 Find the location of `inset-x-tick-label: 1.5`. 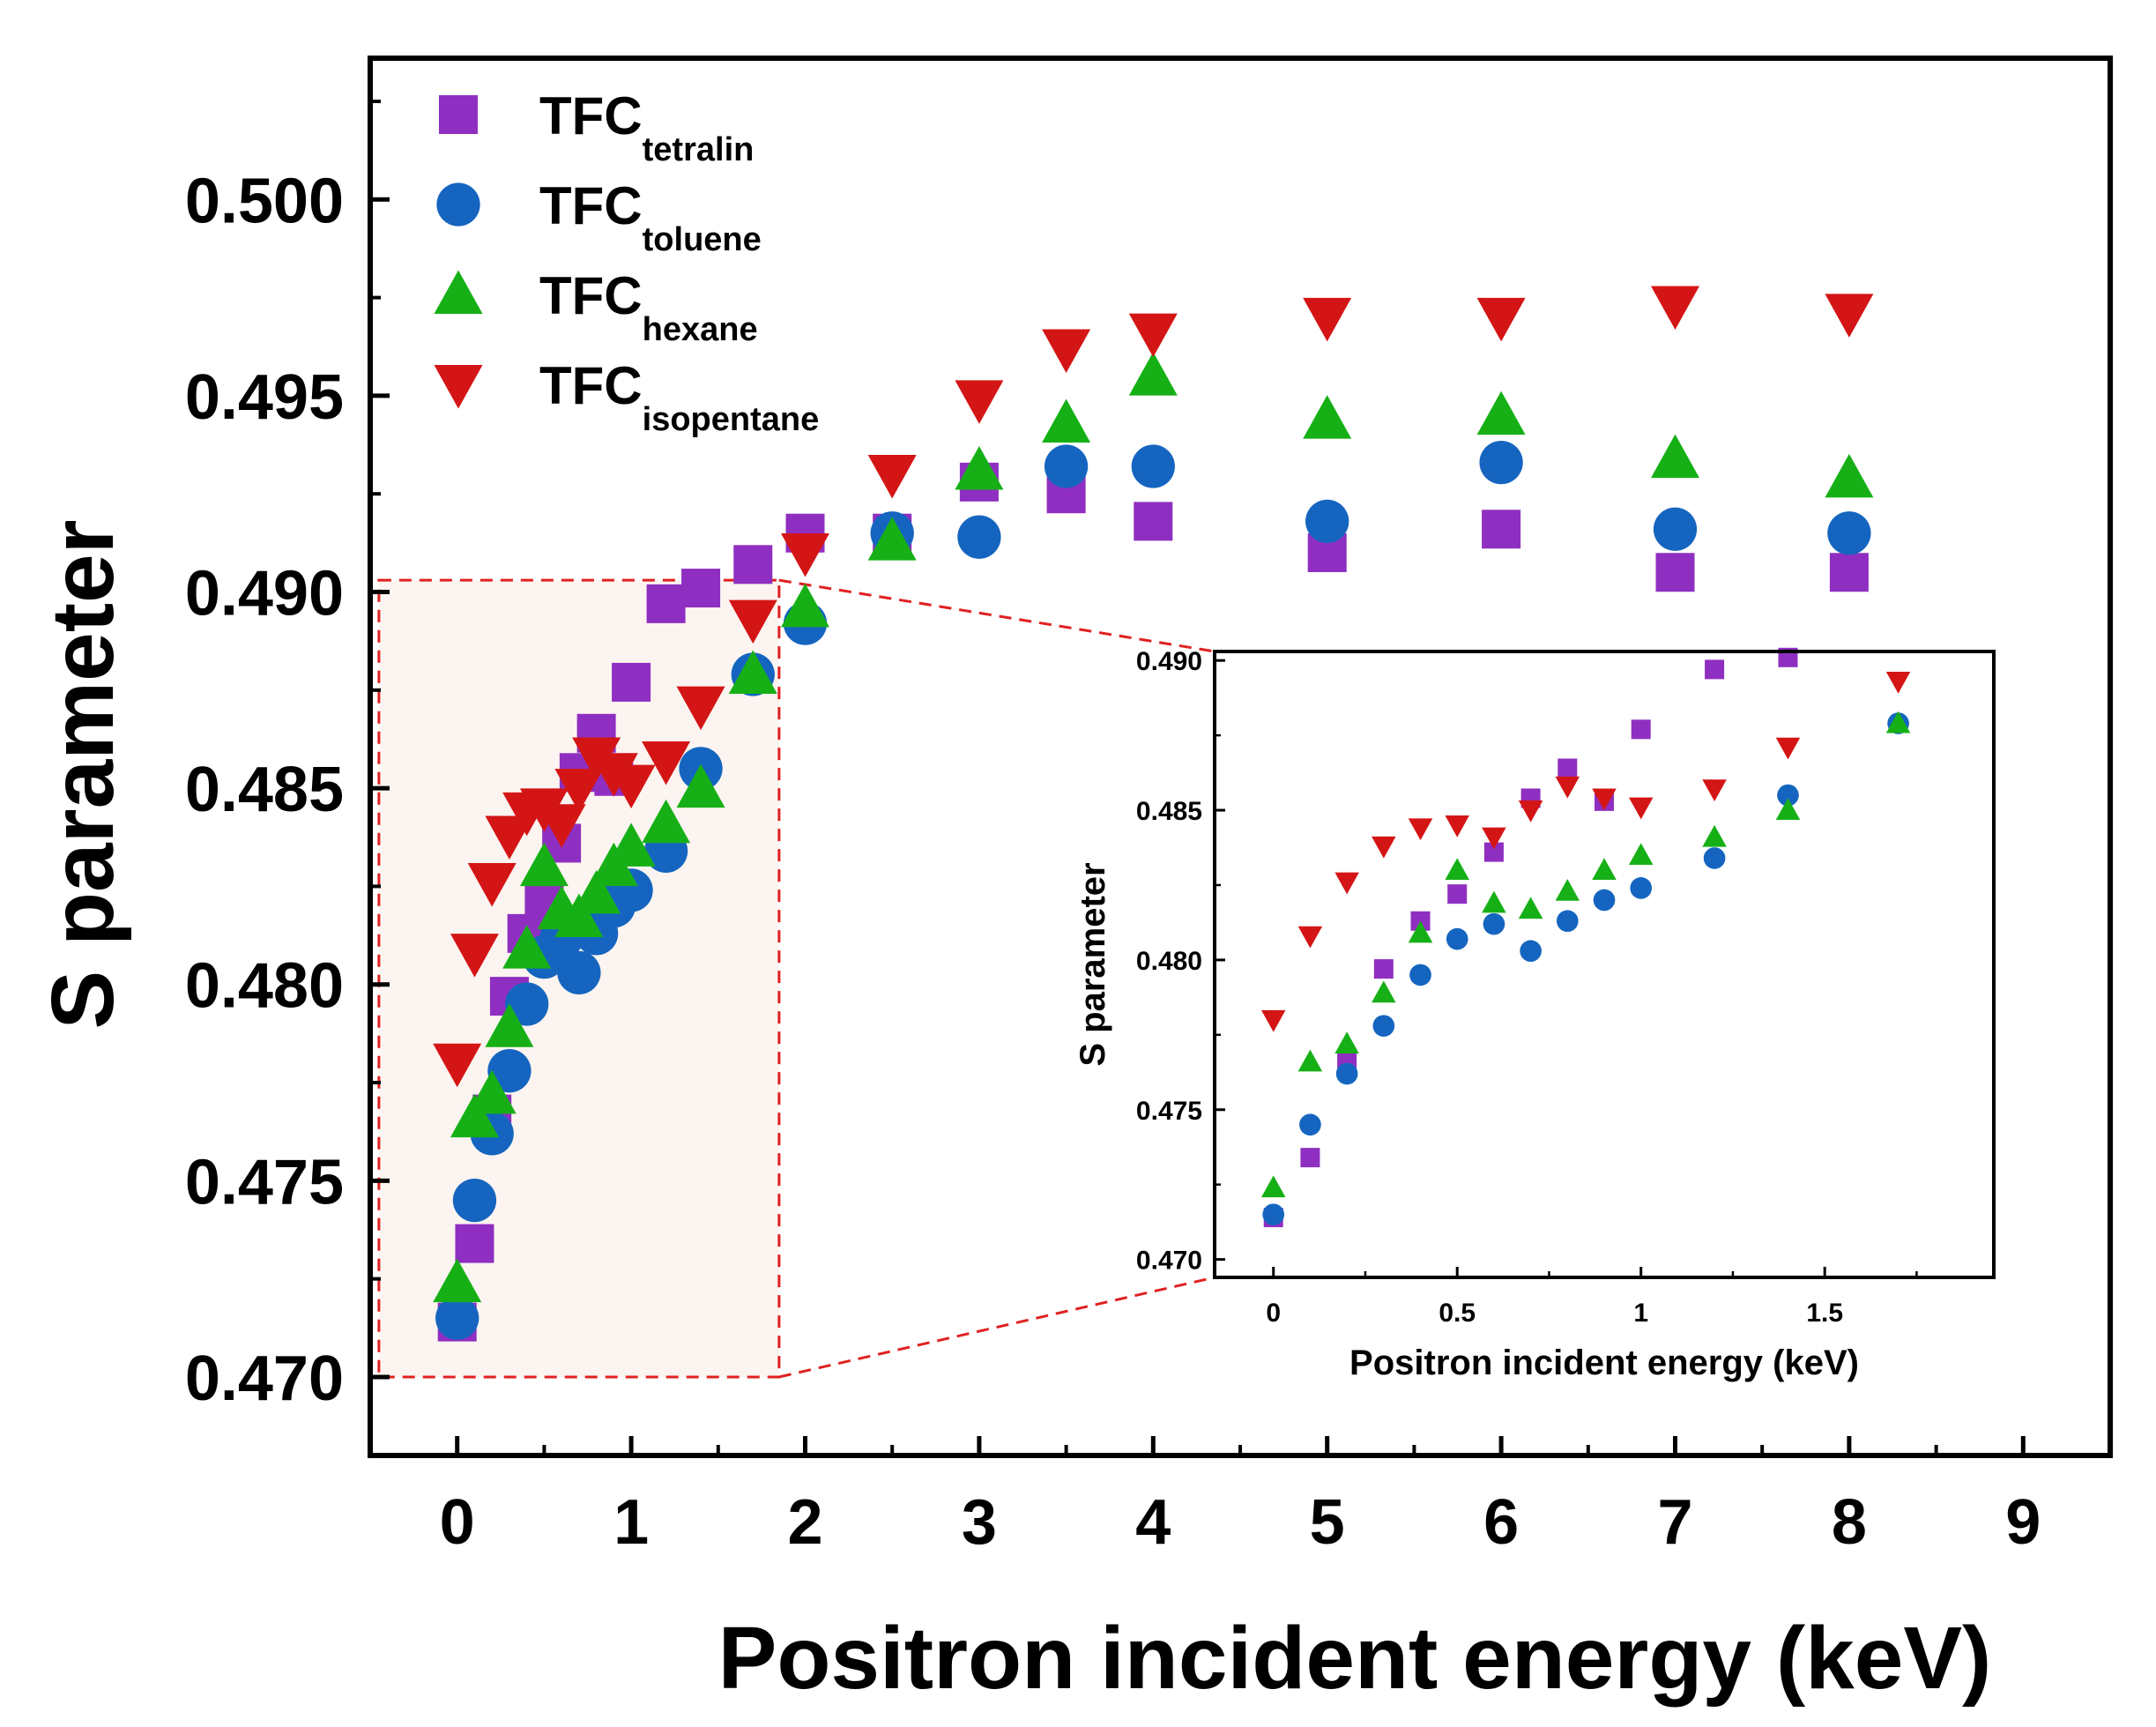

inset-x-tick-label: 1.5 is located at coordinates (1824, 1313).